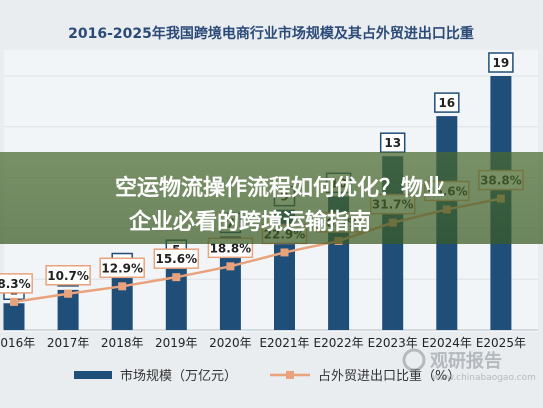 The width and height of the screenshot is (543, 408). I want to click on x-tick-label: 2016年, so click(17, 343).